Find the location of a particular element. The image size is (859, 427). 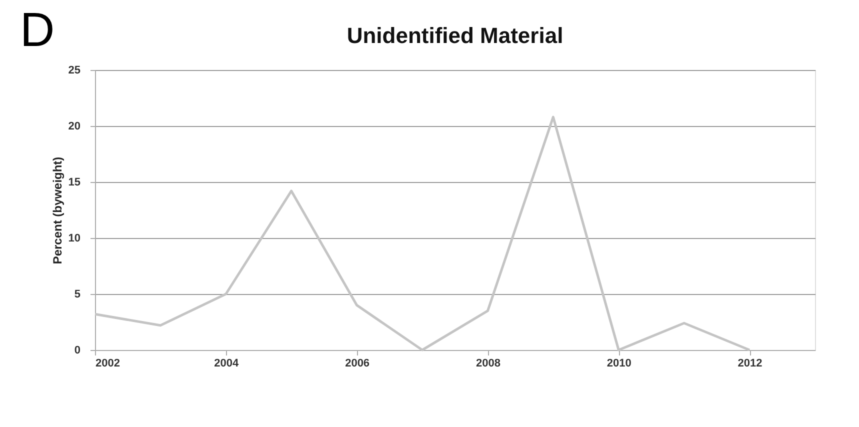

y-tick-label: 25 is located at coordinates (74, 70).